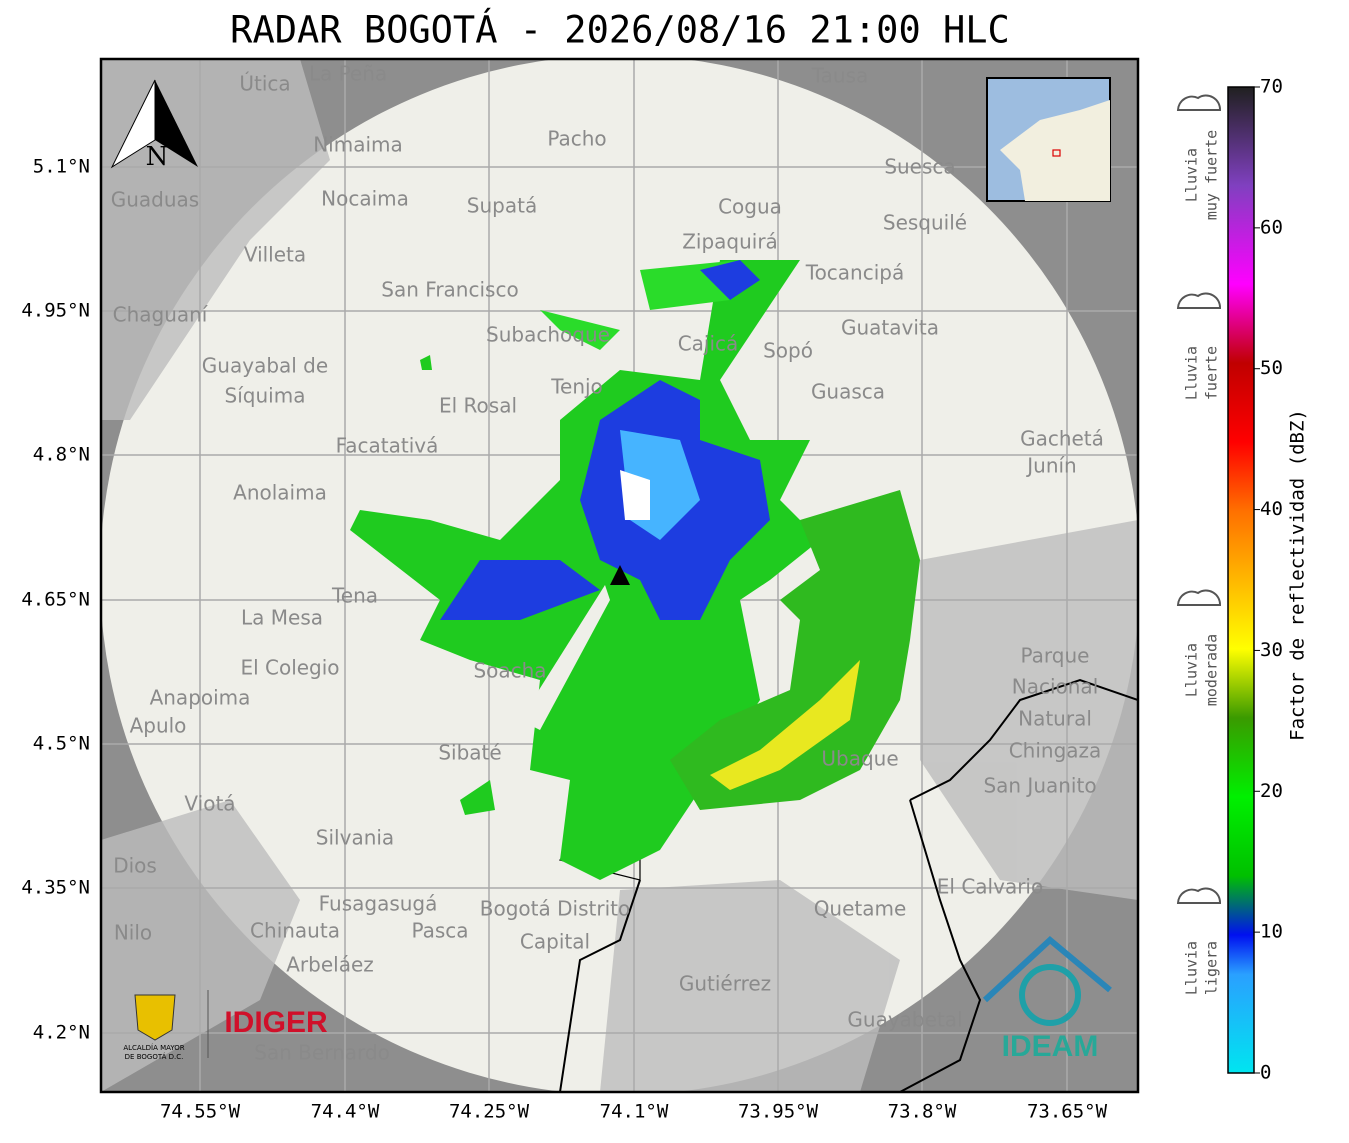  Describe the element at coordinates (153, 1047) in the screenshot. I see `logo-text: ALCALDÍA MAYOR` at that location.